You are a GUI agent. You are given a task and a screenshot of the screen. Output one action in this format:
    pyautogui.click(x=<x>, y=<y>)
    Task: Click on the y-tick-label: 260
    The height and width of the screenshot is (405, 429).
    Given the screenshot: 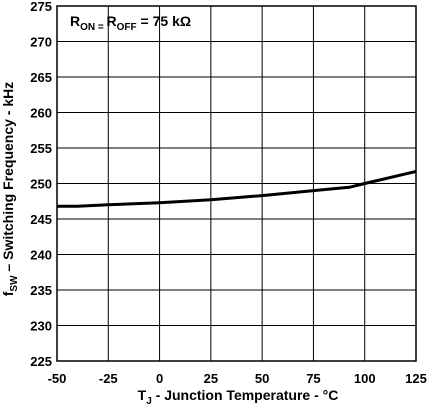 What is the action you would take?
    pyautogui.click(x=41, y=113)
    